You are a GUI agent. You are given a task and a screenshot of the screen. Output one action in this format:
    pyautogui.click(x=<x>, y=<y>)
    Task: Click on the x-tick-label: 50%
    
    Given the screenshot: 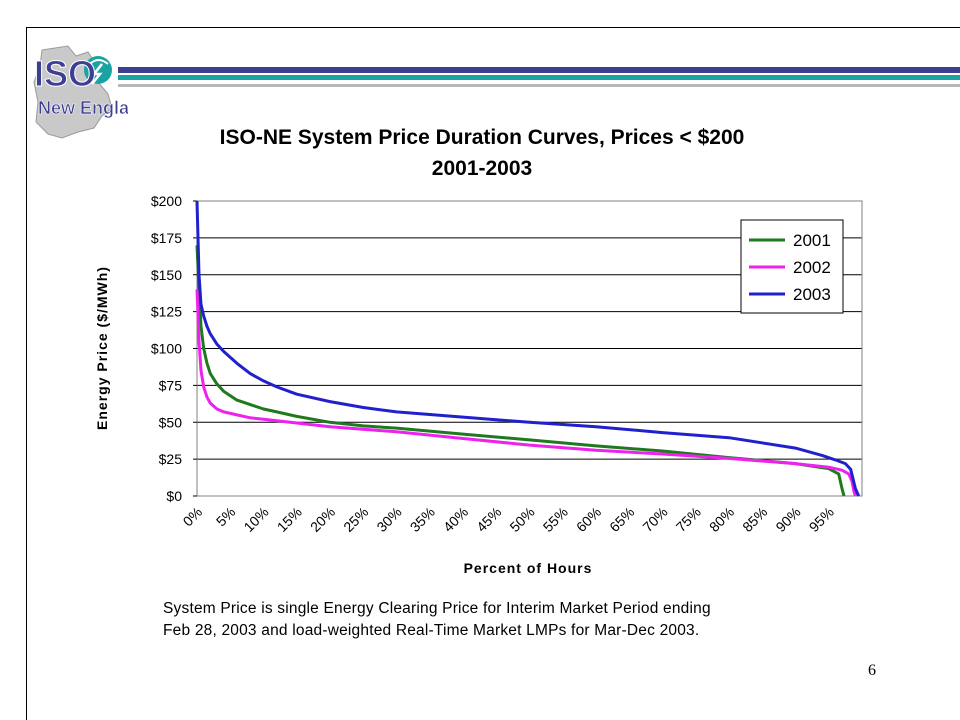 What is the action you would take?
    pyautogui.click(x=521, y=519)
    